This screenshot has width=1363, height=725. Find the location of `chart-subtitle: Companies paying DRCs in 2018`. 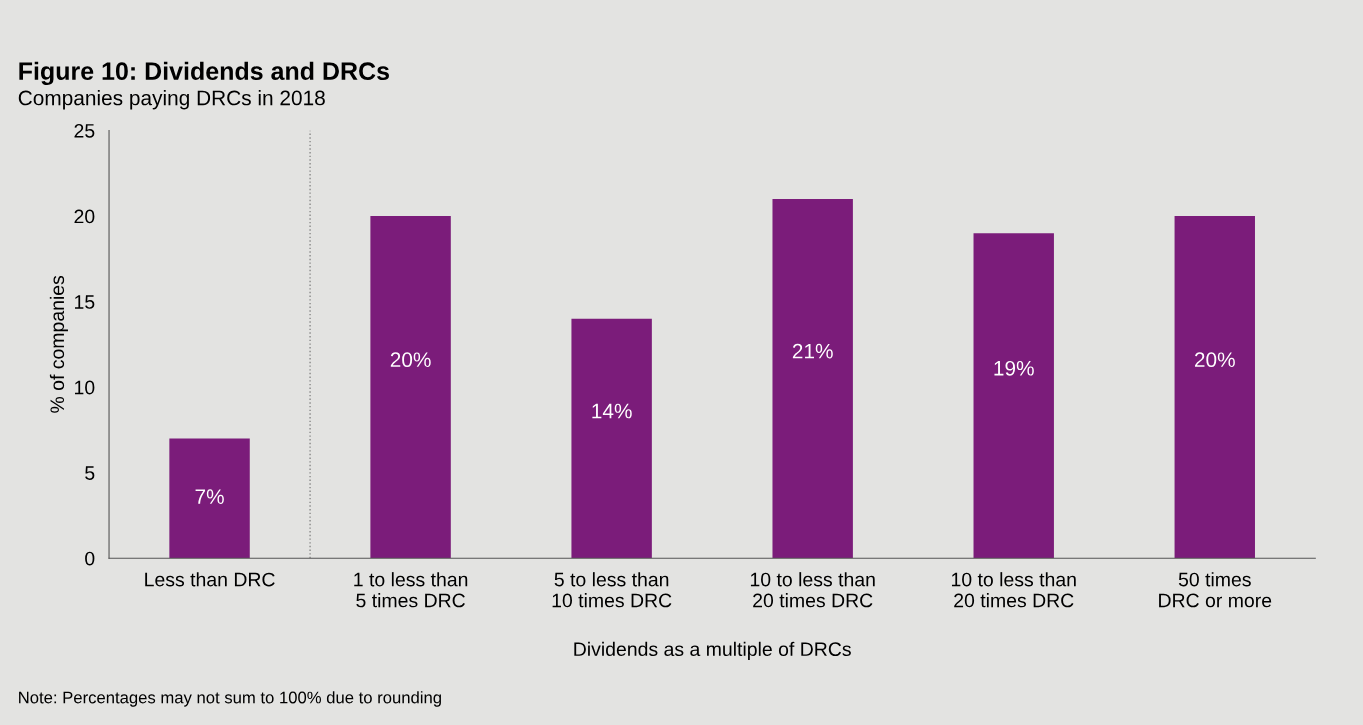

chart-subtitle: Companies paying DRCs in 2018 is located at coordinates (171, 100).